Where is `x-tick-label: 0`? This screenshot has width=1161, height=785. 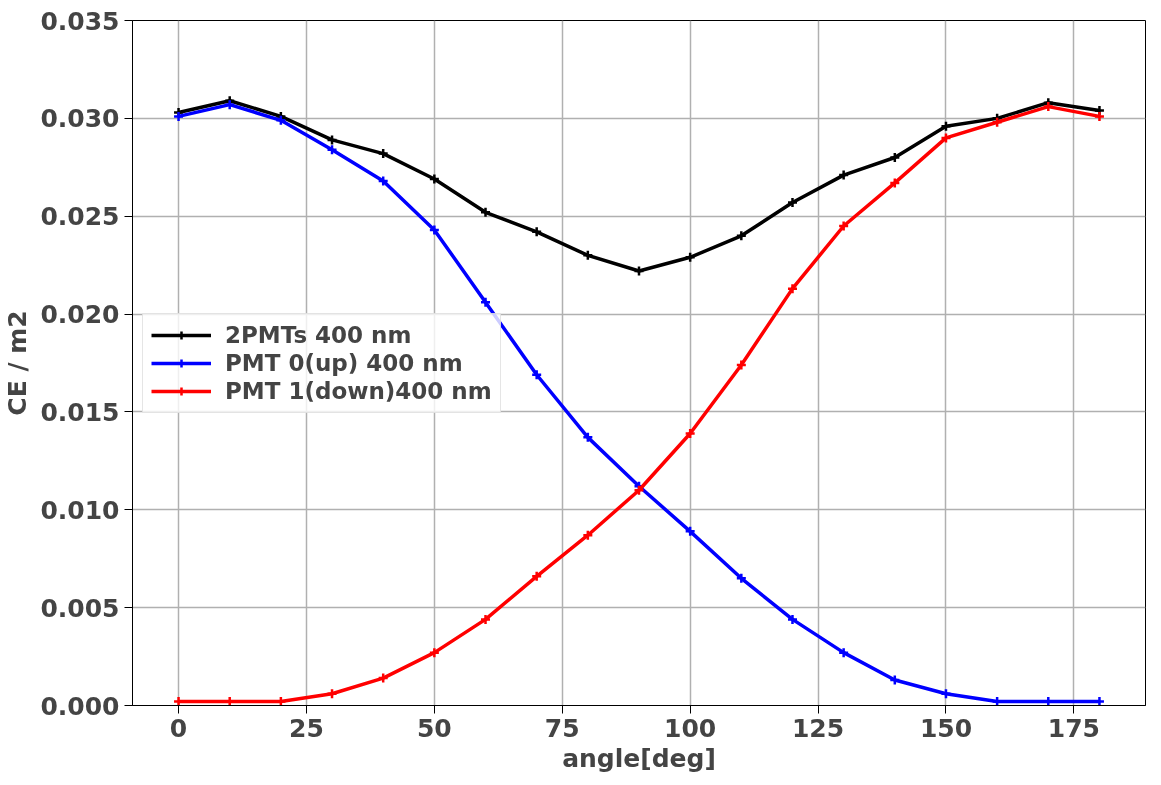 x-tick-label: 0 is located at coordinates (178, 728).